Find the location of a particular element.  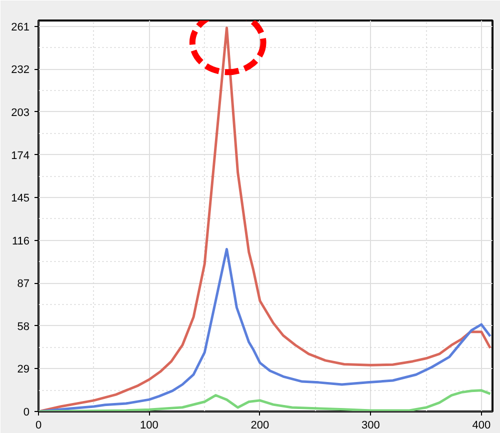

y-tick-label: 203 is located at coordinates (20, 112).